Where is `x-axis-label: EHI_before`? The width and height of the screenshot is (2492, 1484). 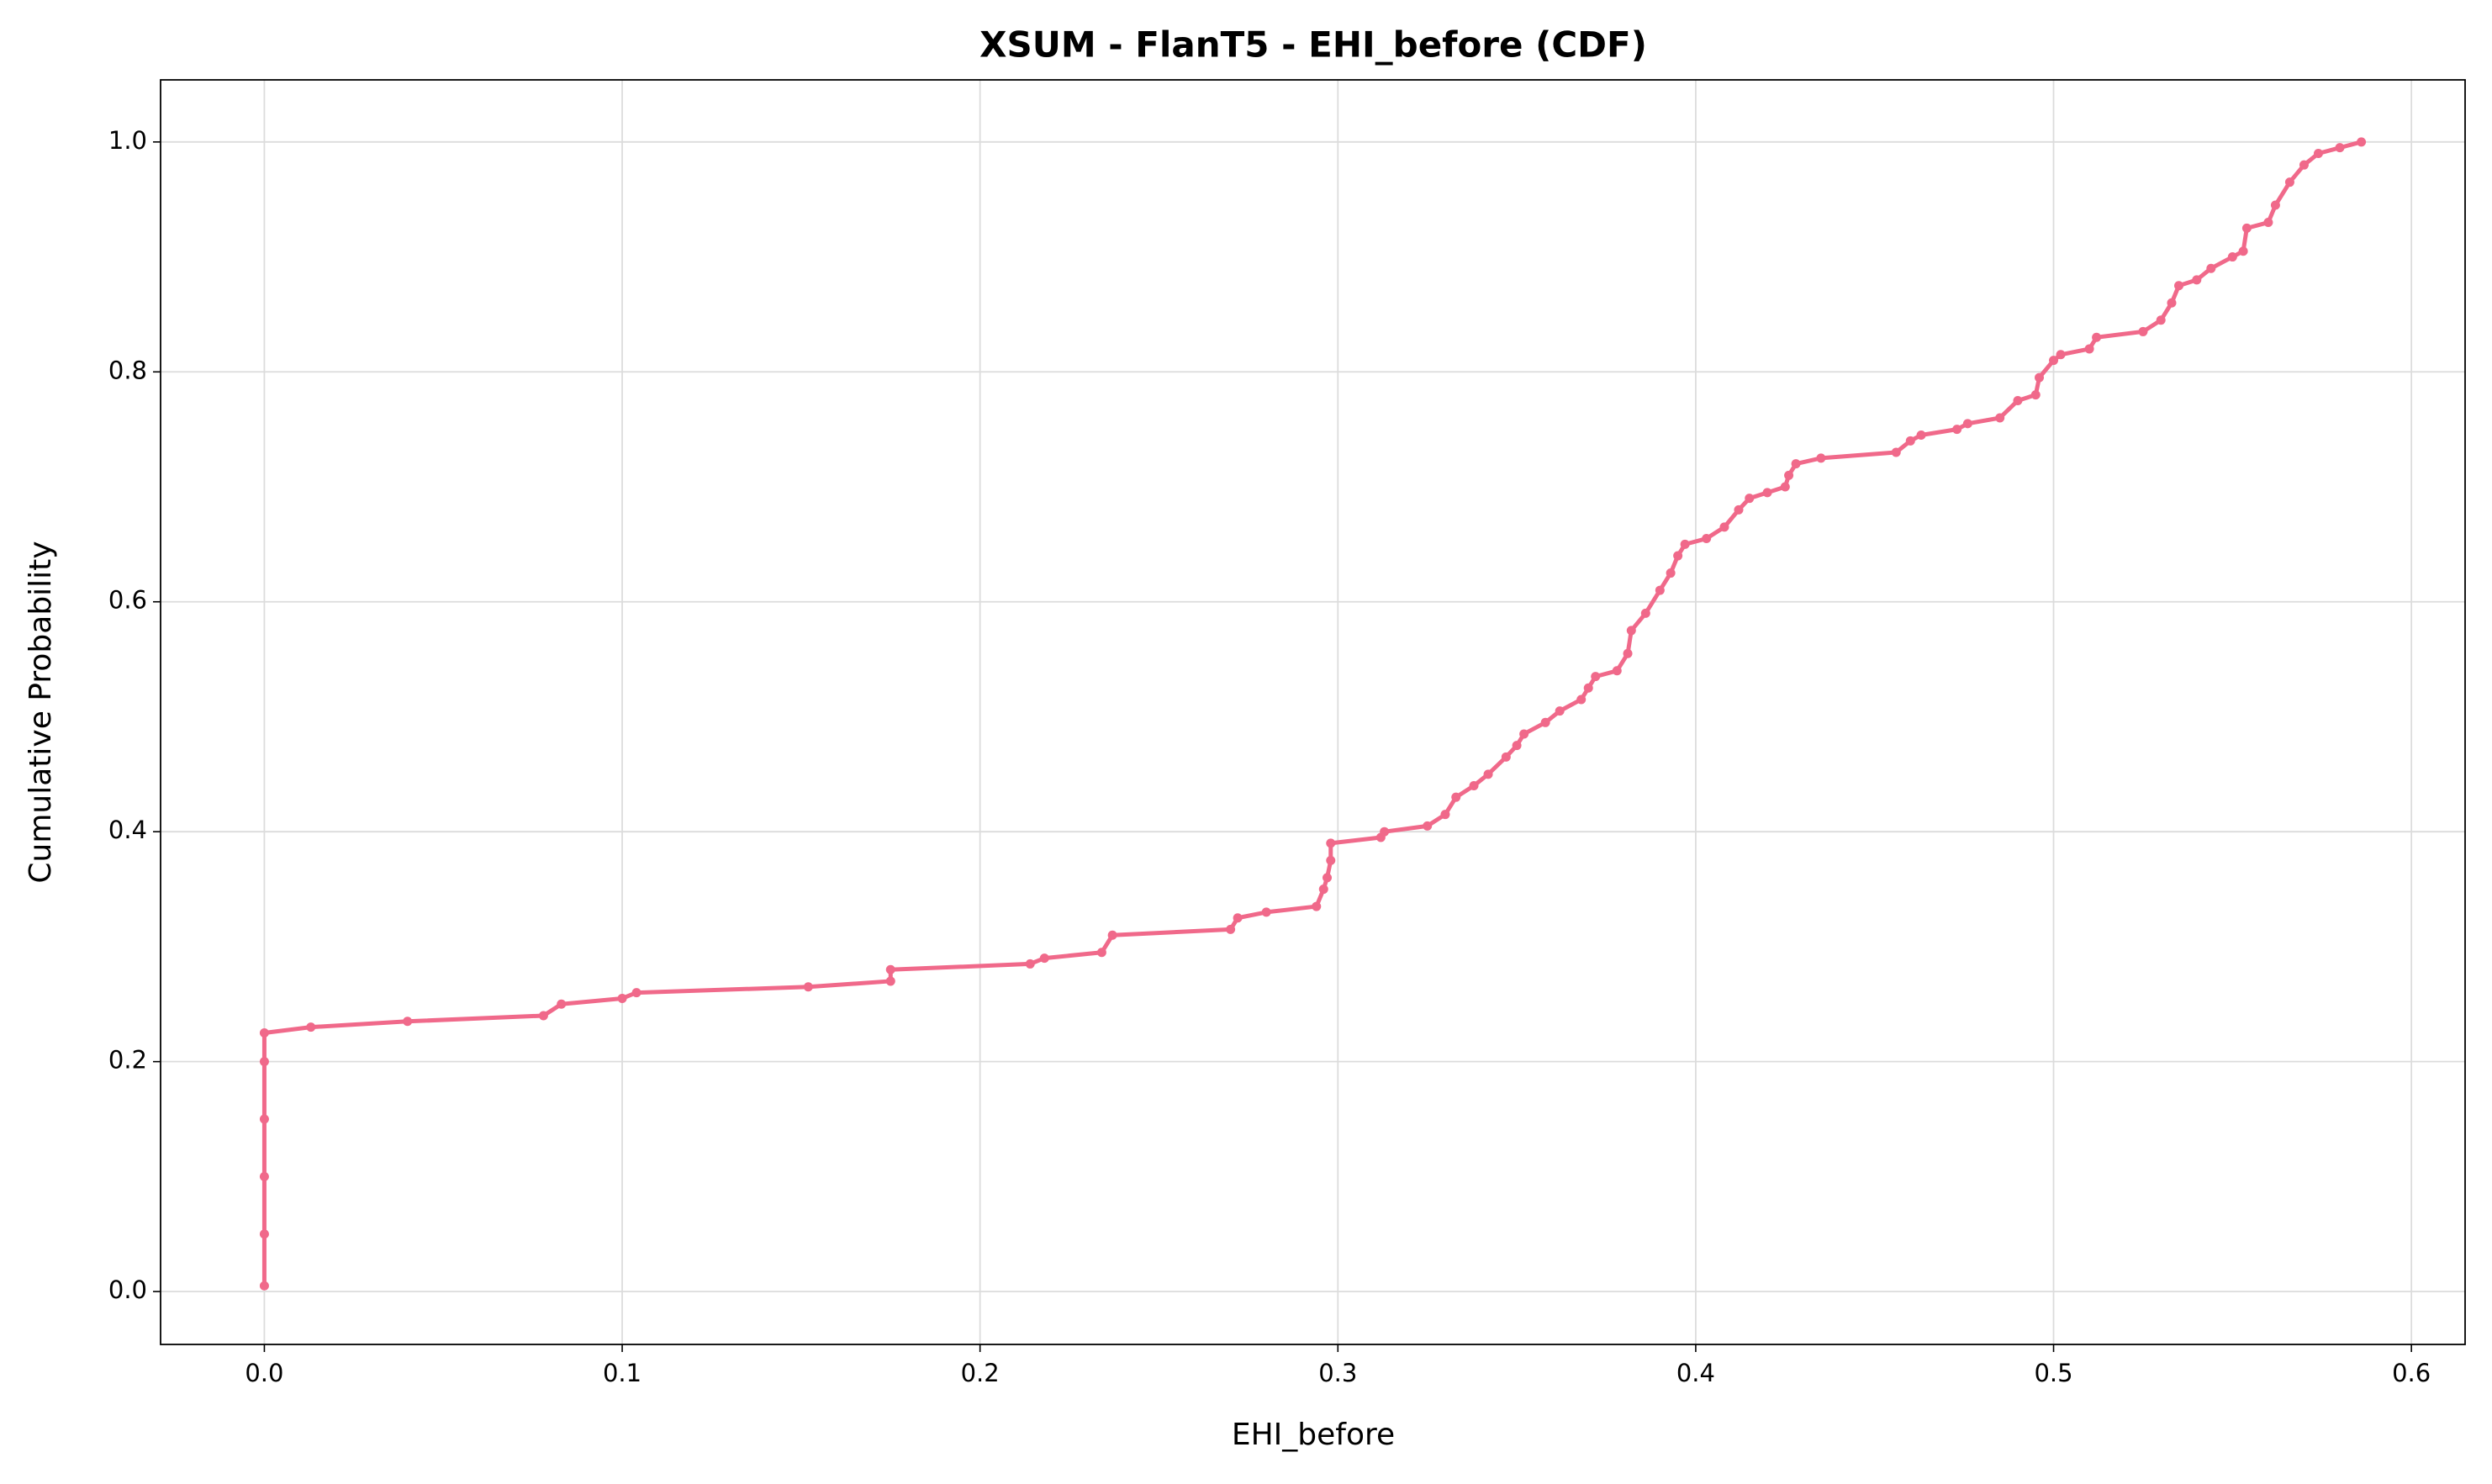 x-axis-label: EHI_before is located at coordinates (1313, 1435).